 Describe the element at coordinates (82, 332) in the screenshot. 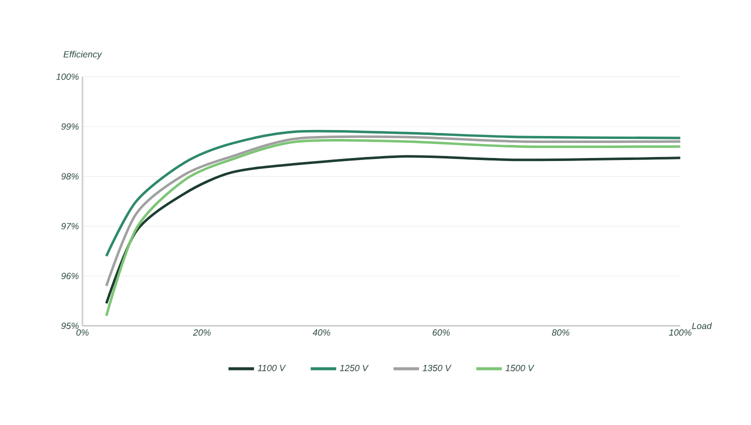

I see `x-tick-label: 0%` at that location.